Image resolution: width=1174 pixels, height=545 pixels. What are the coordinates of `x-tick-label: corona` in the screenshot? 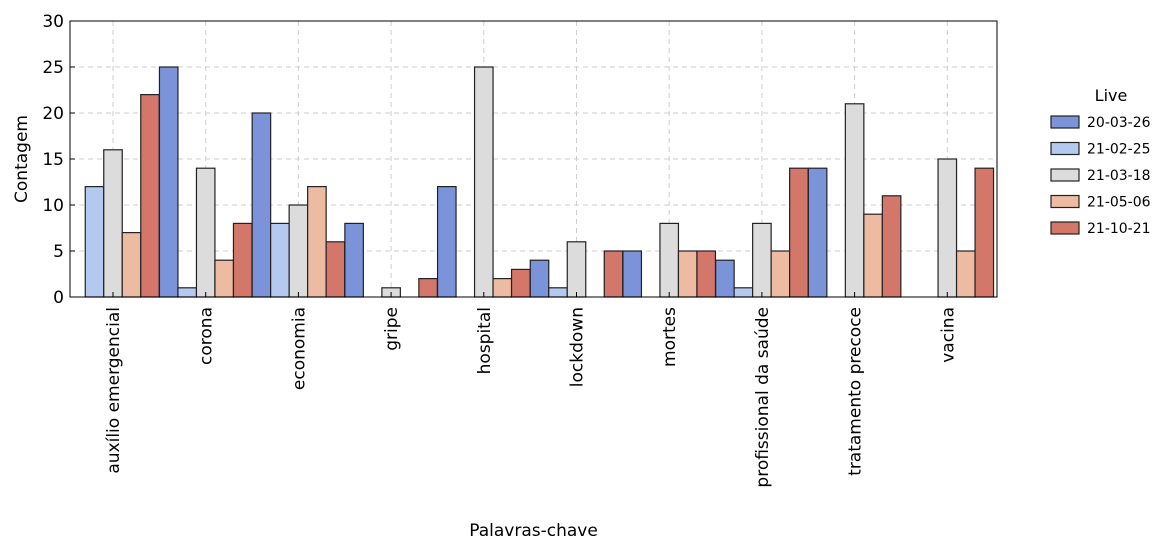 It's located at (207, 336).